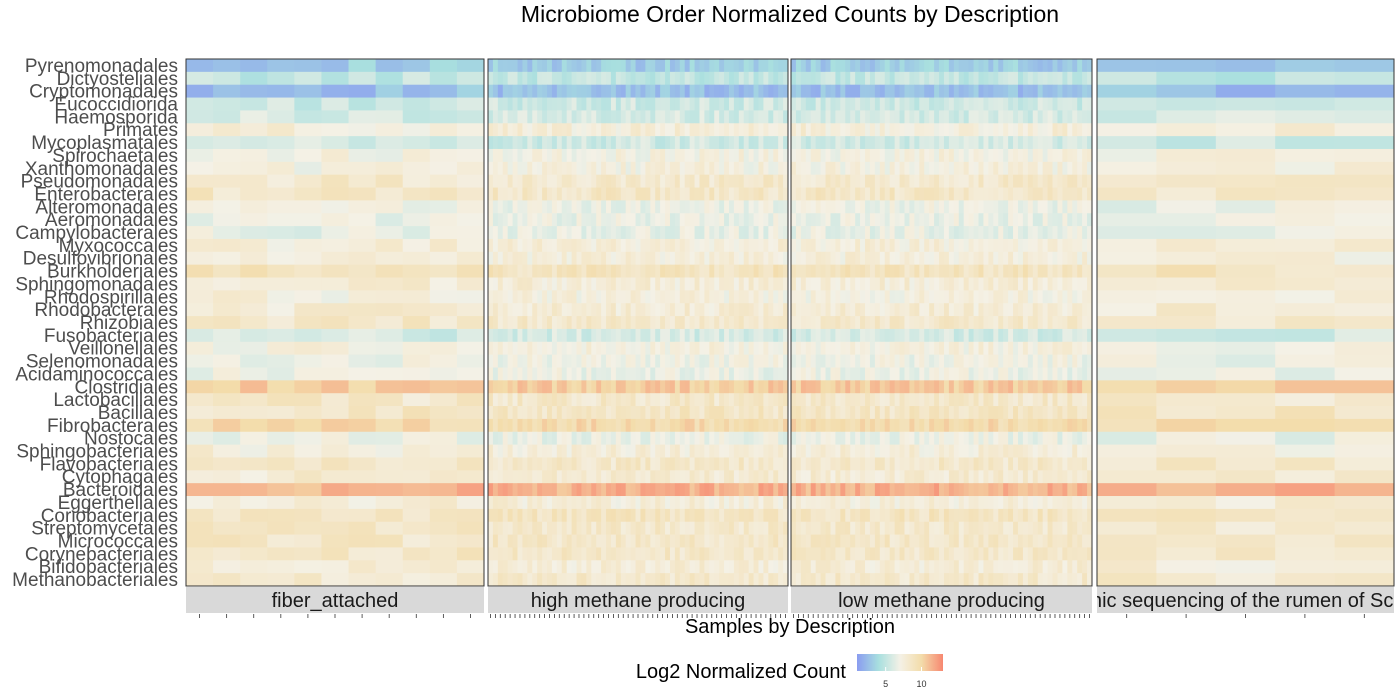  I want to click on row-label: Corynebacteriales, so click(101, 554).